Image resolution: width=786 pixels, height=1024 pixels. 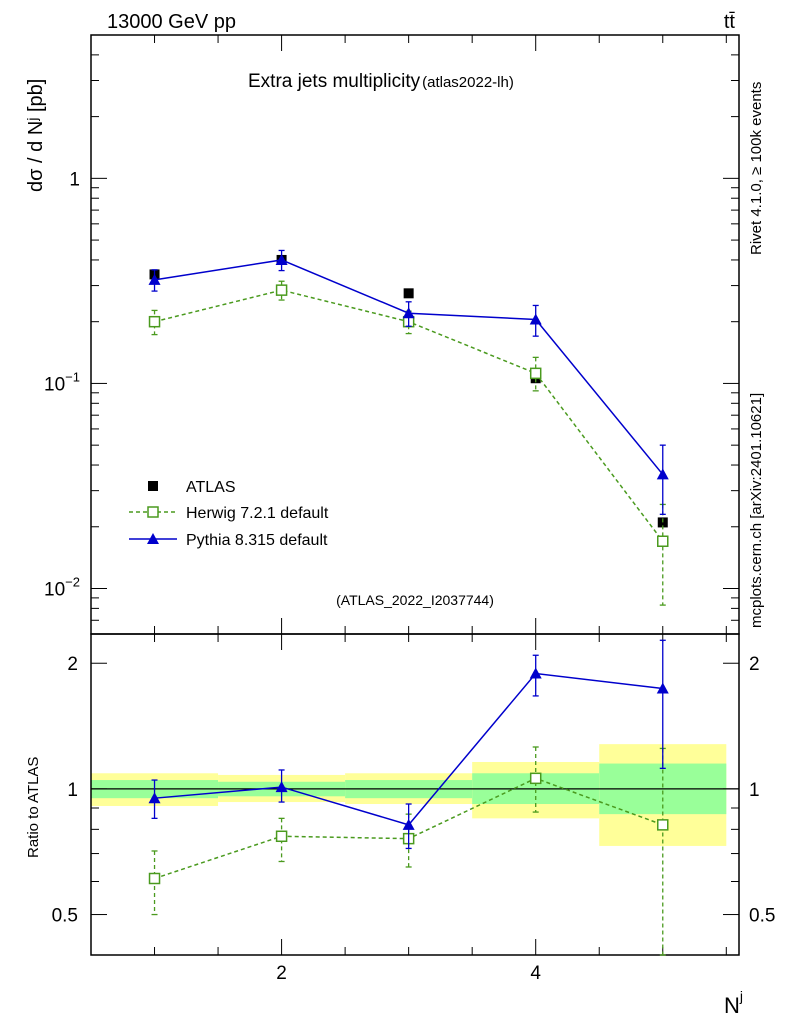 I want to click on y-tick-label: 1, so click(x=74, y=179).